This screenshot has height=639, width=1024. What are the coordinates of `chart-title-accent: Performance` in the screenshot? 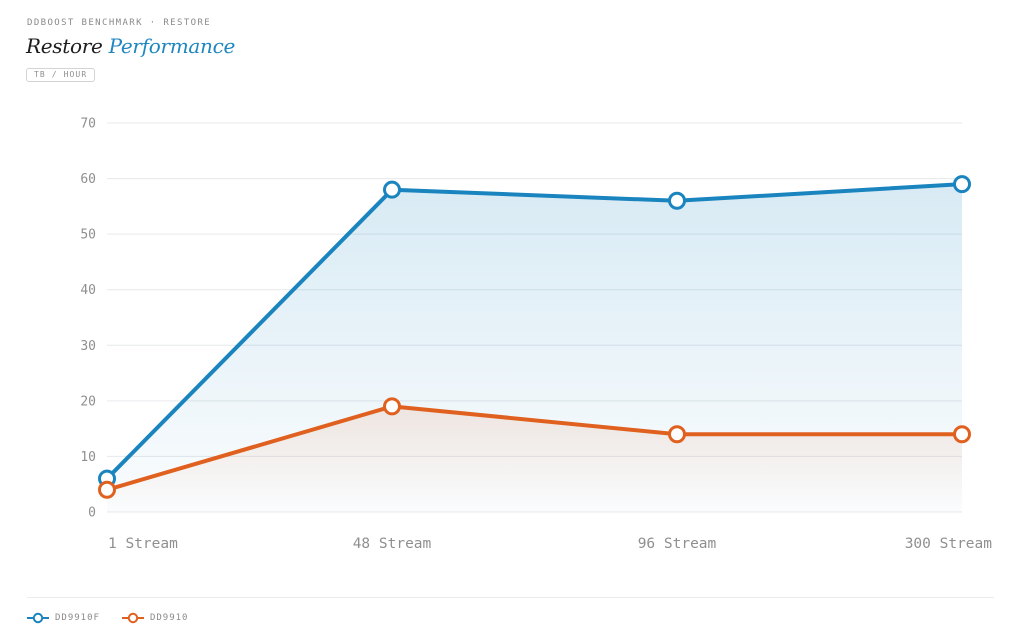 It's located at (172, 46).